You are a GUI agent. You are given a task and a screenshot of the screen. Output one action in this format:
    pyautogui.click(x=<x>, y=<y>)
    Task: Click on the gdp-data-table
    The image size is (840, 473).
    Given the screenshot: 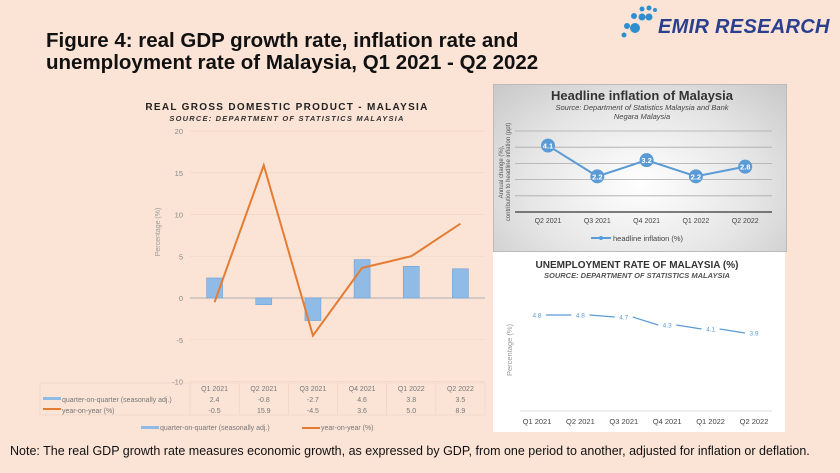 What is the action you would take?
    pyautogui.click(x=262, y=399)
    